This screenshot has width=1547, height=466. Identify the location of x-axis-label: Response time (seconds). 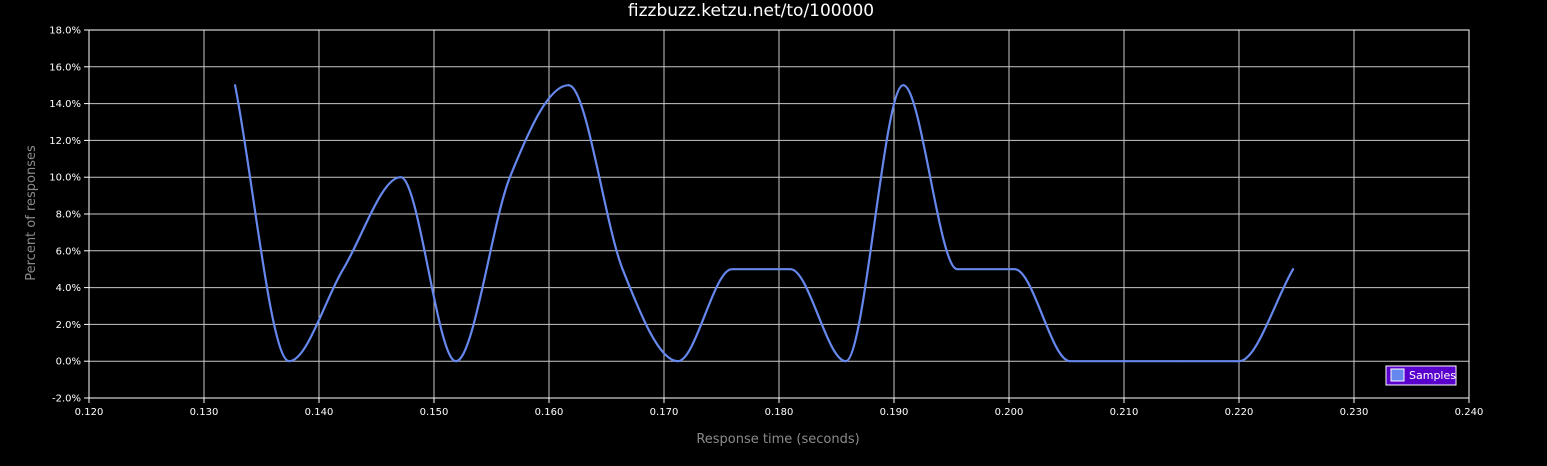
(777, 439).